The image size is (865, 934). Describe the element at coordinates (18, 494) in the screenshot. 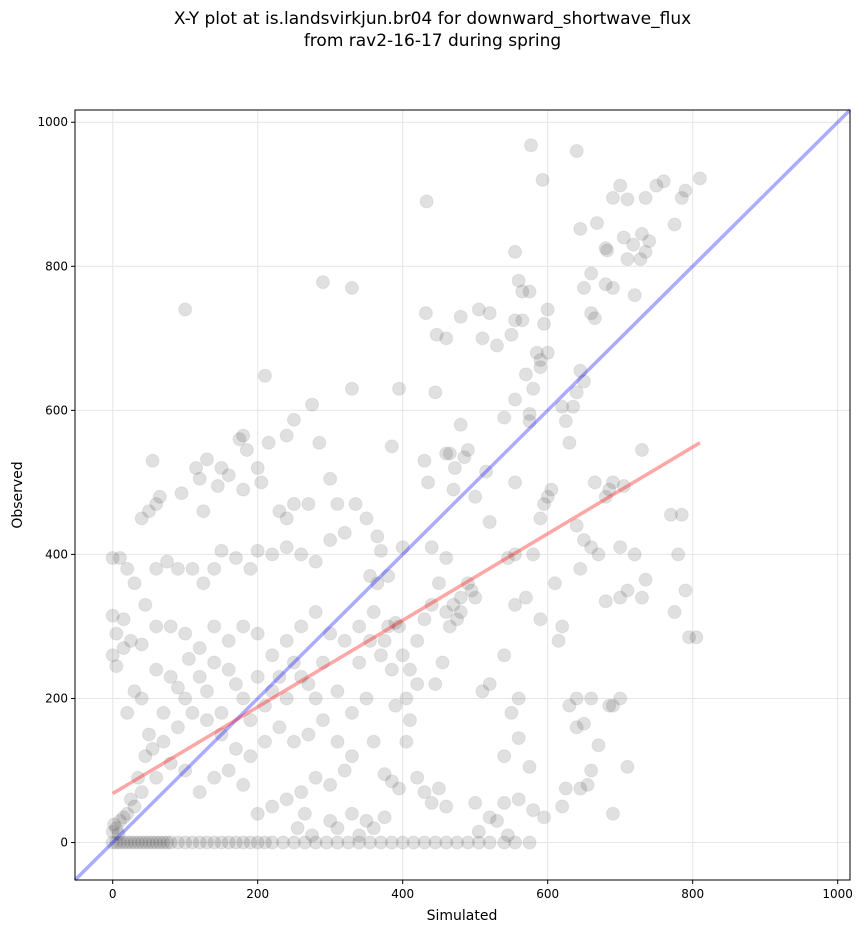

I see `y-axis-label: Observed` at that location.